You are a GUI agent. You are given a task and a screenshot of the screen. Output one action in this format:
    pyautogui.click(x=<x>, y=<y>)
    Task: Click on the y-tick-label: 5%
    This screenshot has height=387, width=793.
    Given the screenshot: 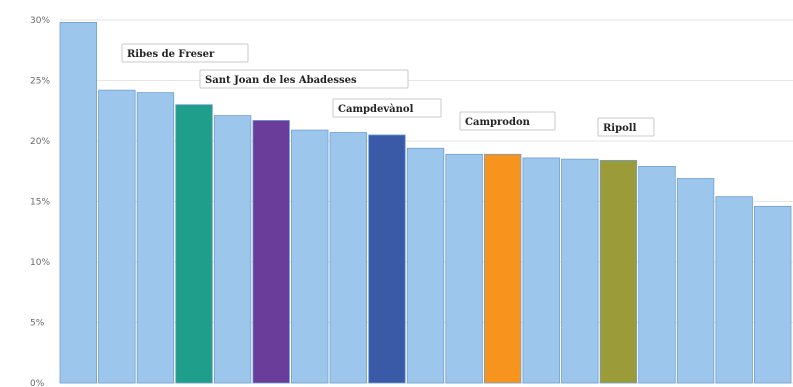 What is the action you would take?
    pyautogui.click(x=37, y=324)
    